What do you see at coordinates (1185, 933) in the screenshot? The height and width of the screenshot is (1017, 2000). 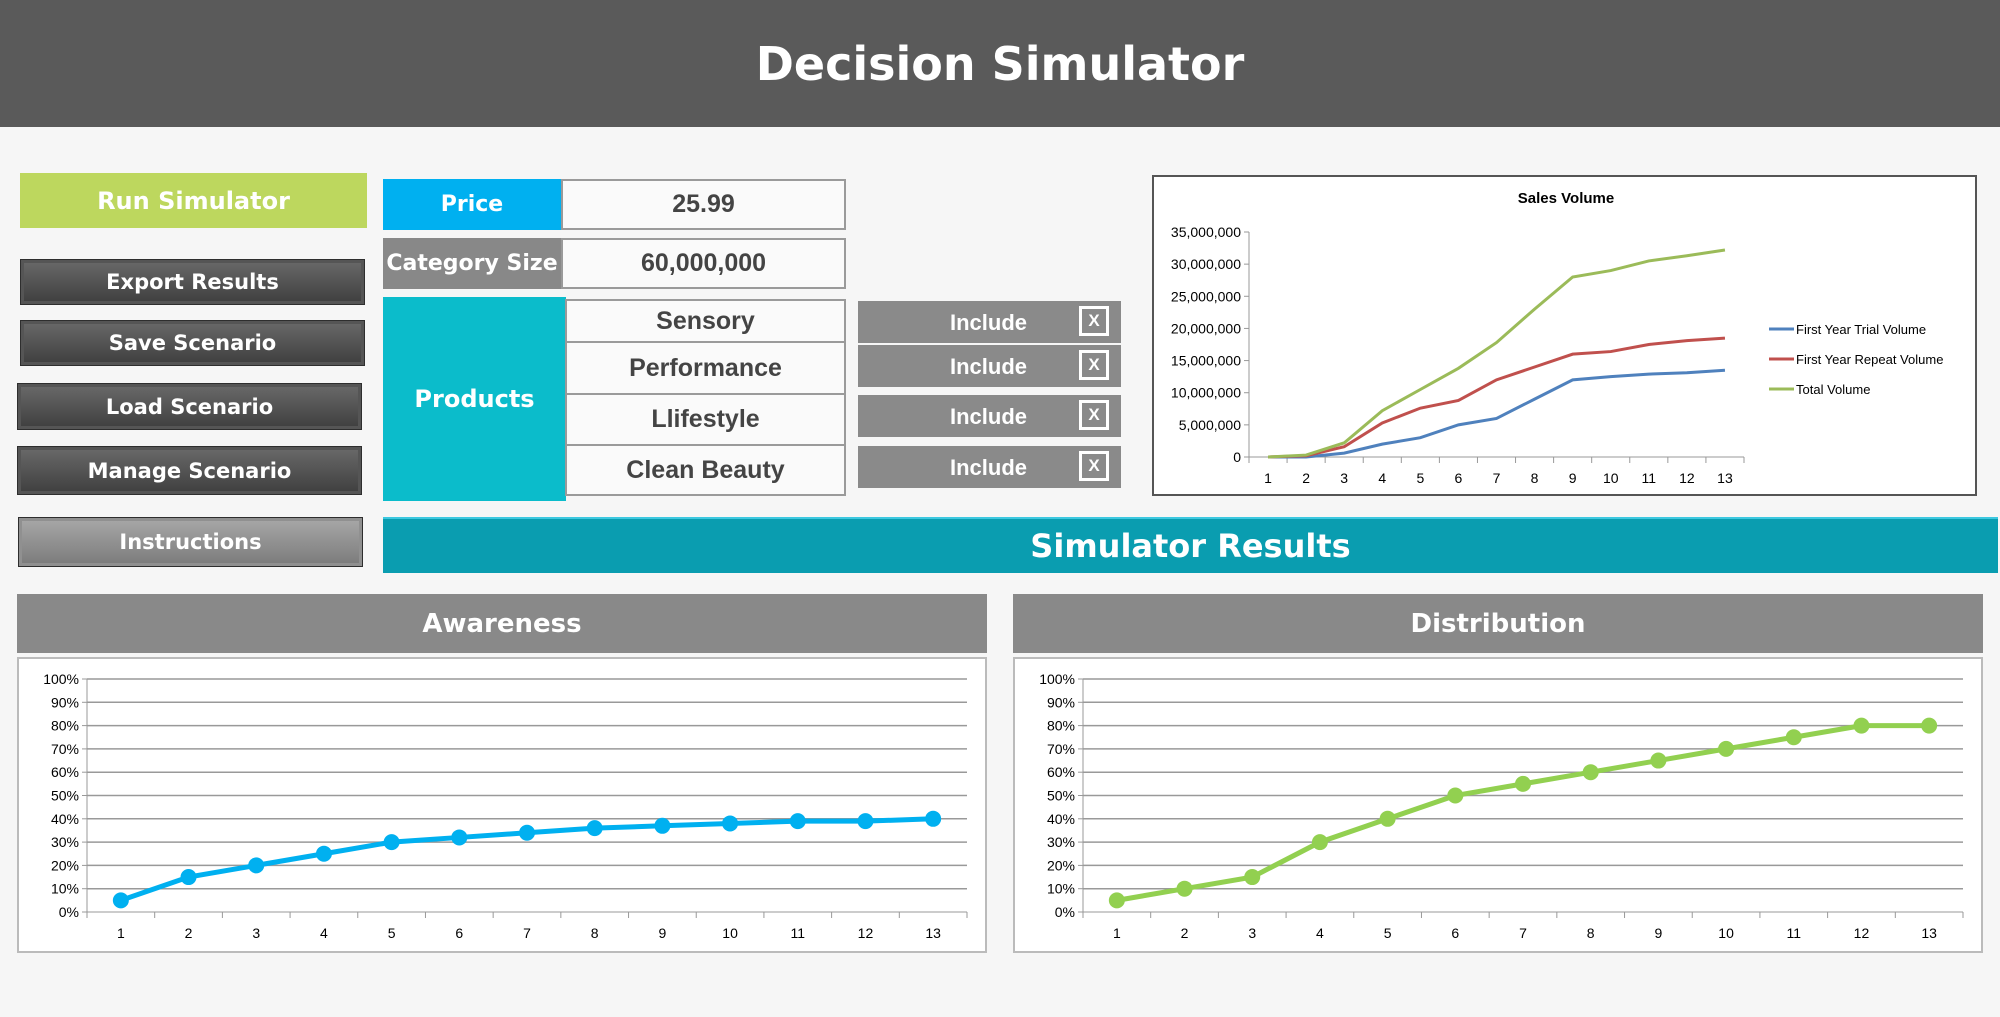 I see `x-tick-label: 2` at bounding box center [1185, 933].